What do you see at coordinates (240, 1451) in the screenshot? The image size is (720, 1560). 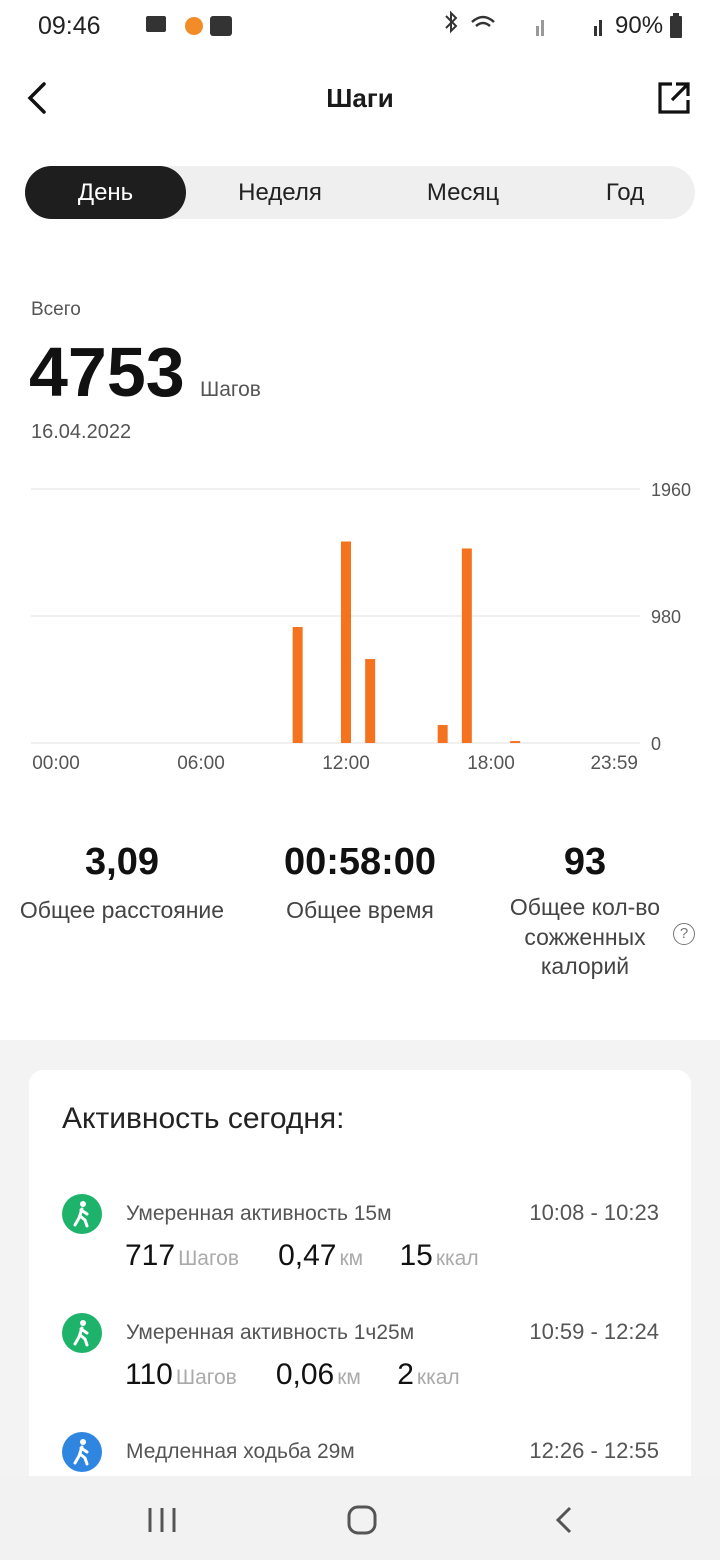 I see `activity-name: Медленная ходьба 29м` at bounding box center [240, 1451].